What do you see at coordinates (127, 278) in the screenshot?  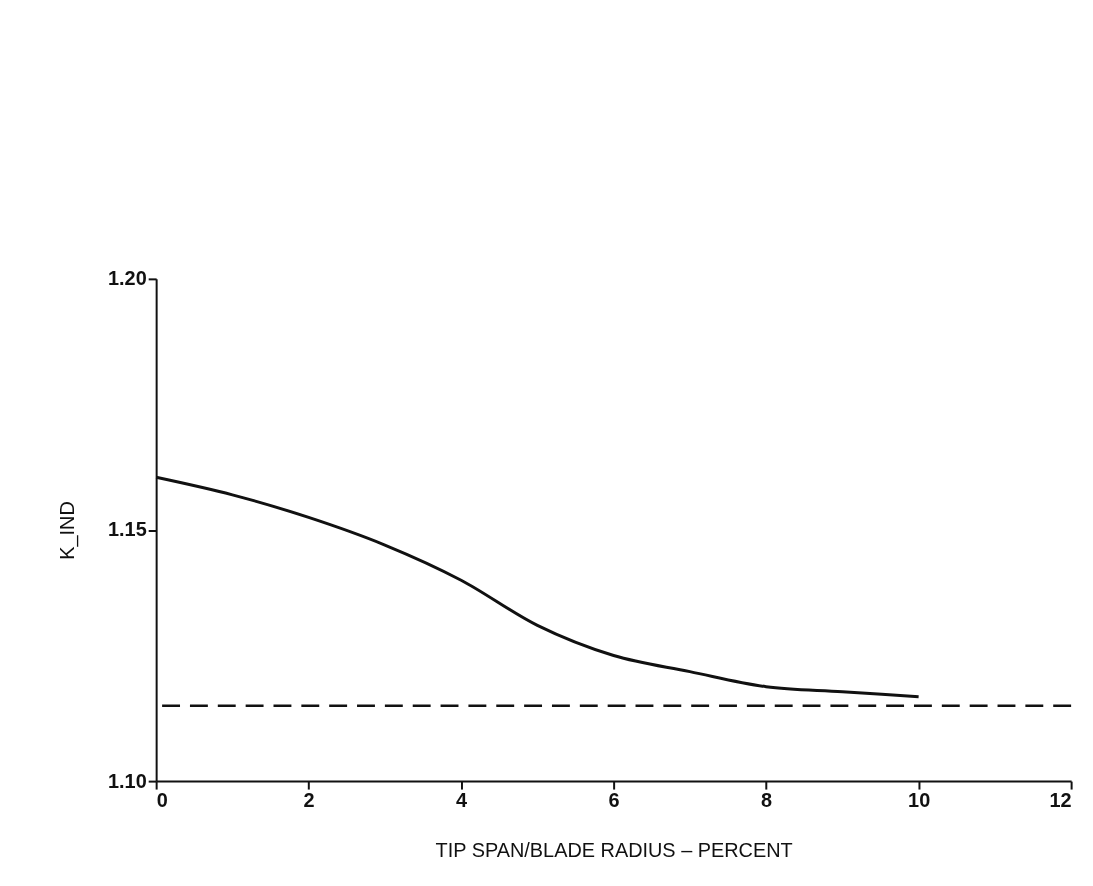 I see `y-tick-label: 1.20` at bounding box center [127, 278].